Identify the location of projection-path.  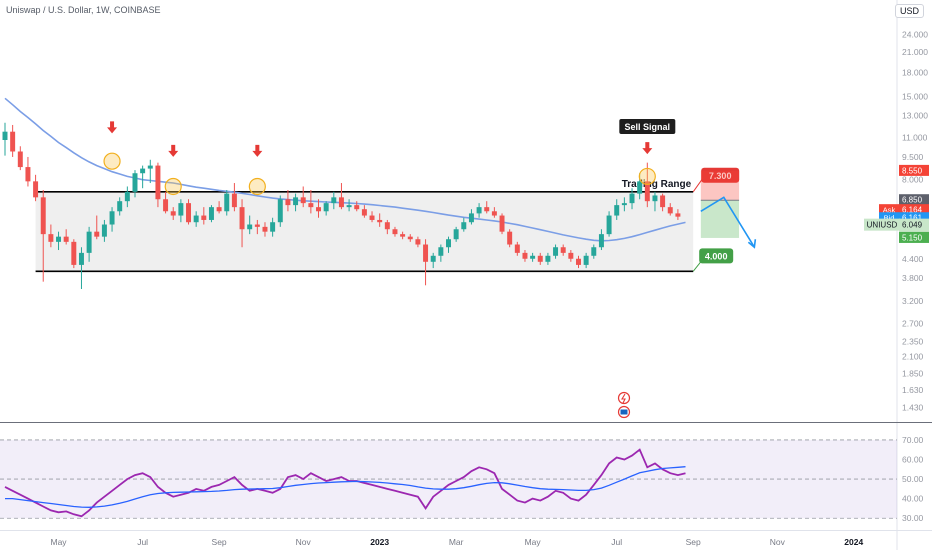
(728, 222).